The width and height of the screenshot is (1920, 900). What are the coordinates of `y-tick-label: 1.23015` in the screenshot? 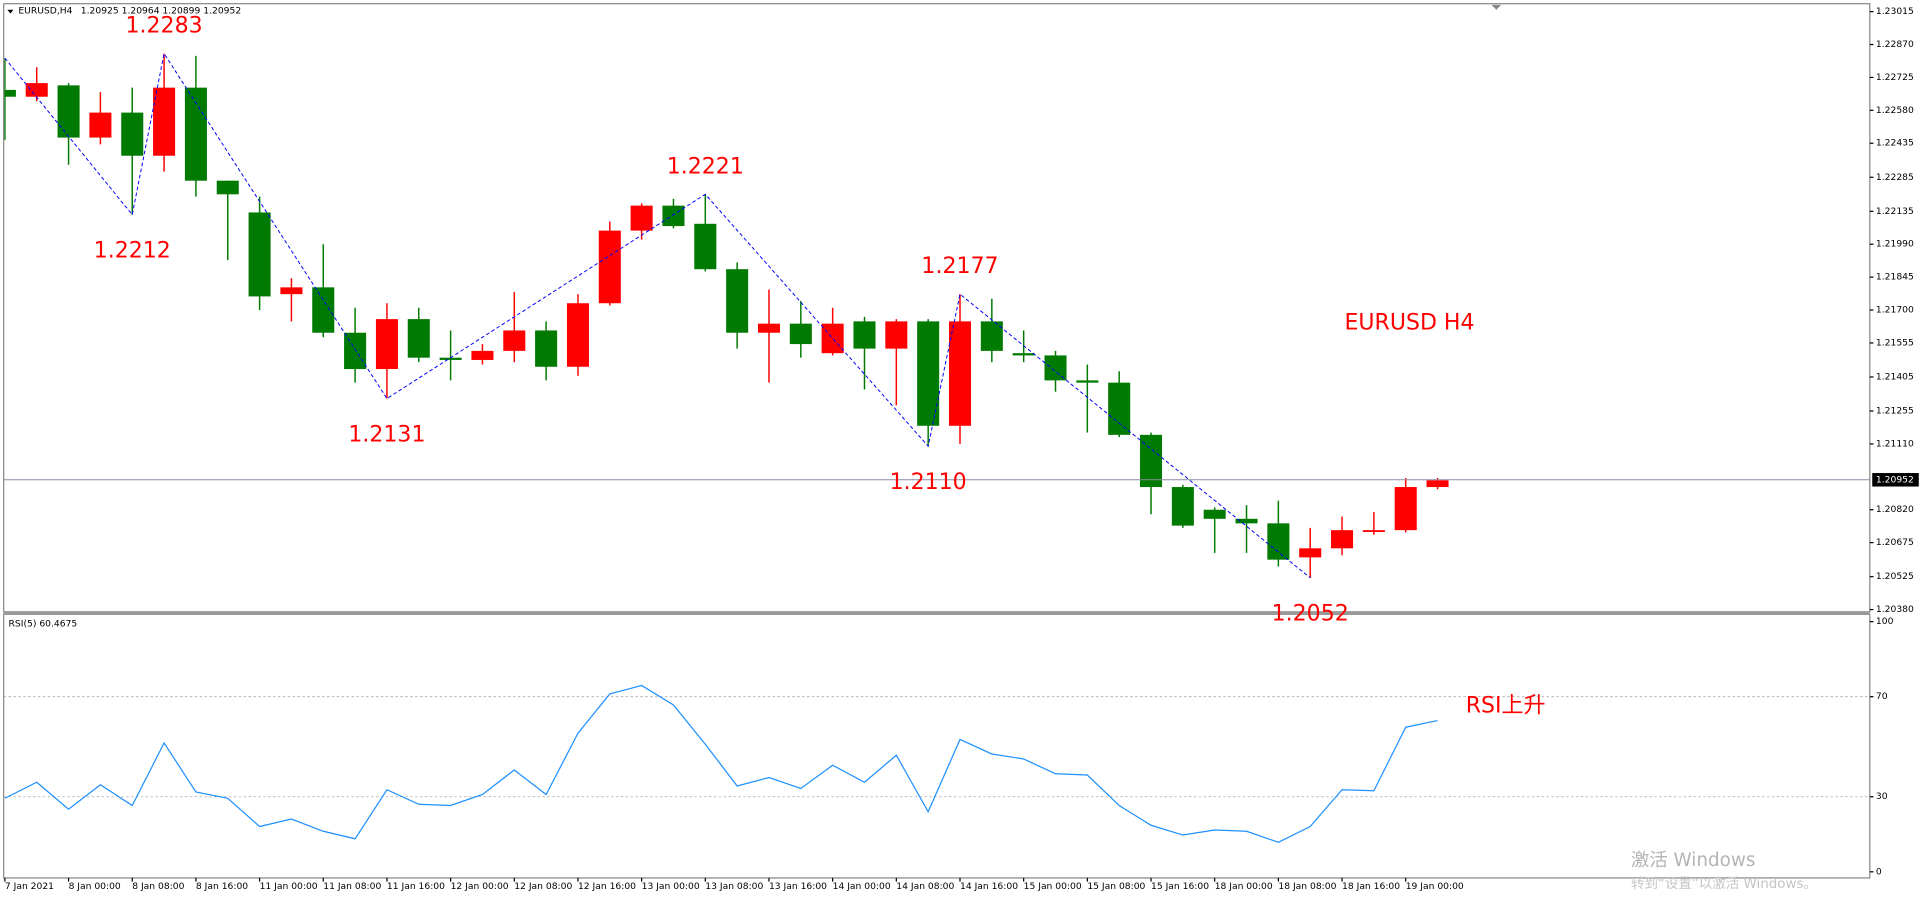 It's located at (1895, 11).